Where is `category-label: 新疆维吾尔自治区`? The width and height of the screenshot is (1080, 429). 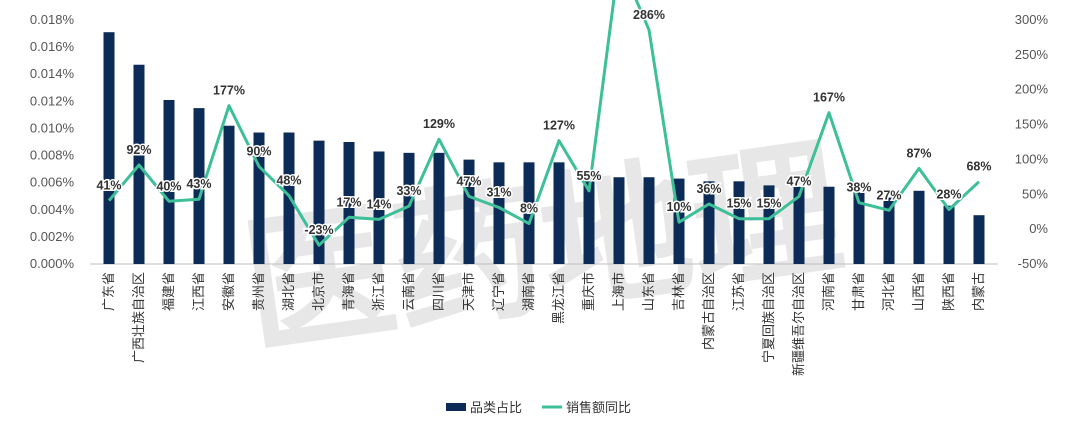
category-label: 新疆维吾尔自治区 is located at coordinates (799, 324).